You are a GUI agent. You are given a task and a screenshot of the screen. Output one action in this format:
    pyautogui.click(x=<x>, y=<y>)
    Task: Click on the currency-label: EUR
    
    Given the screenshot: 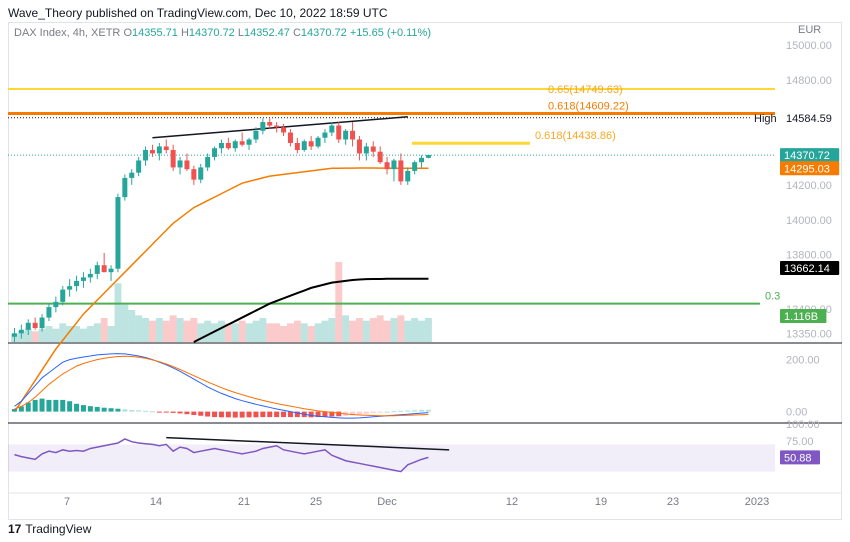 What is the action you would take?
    pyautogui.click(x=809, y=30)
    